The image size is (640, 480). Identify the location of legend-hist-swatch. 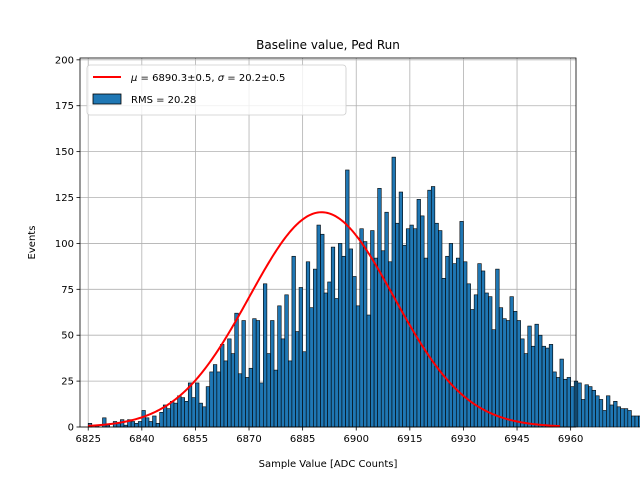
(107, 99).